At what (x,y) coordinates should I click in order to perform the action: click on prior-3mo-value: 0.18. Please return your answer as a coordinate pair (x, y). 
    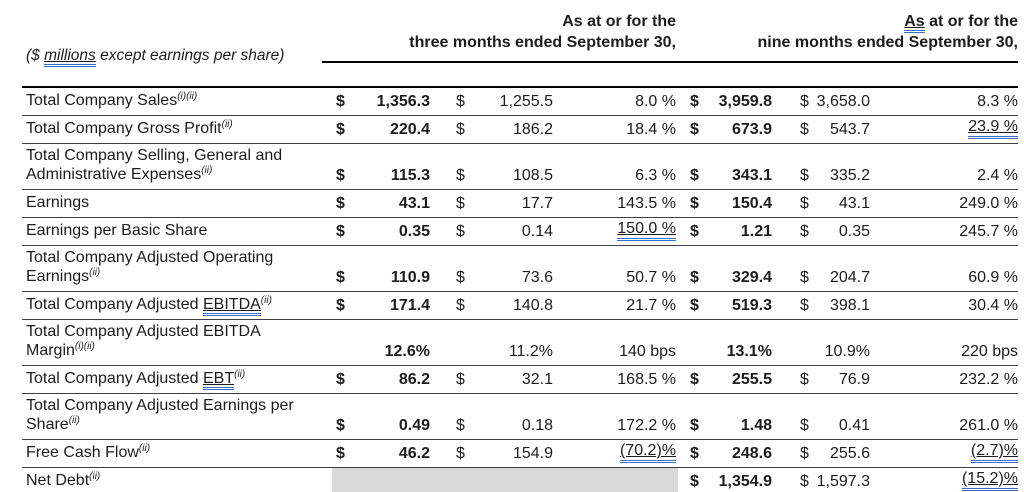
    Looking at the image, I should click on (537, 425).